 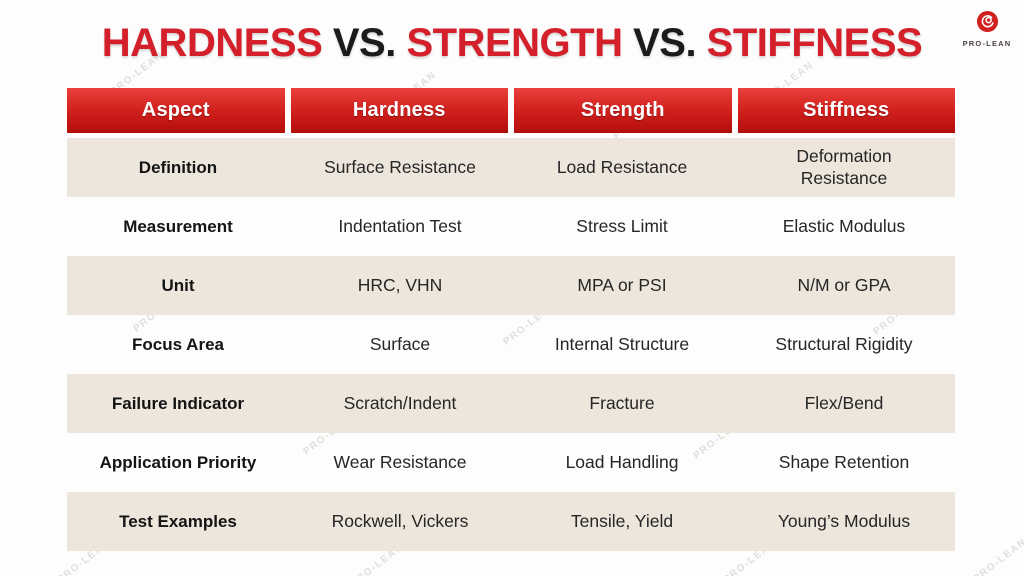 I want to click on pro-lean-logo-icon, so click(x=987, y=21).